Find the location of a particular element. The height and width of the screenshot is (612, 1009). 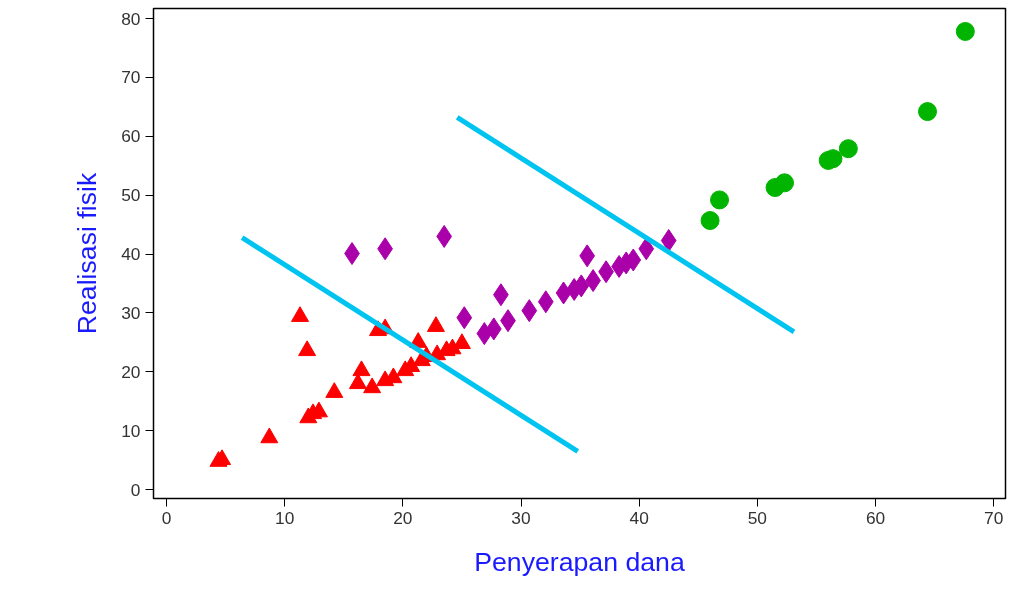

y-tick-label: 40 is located at coordinates (131, 254).